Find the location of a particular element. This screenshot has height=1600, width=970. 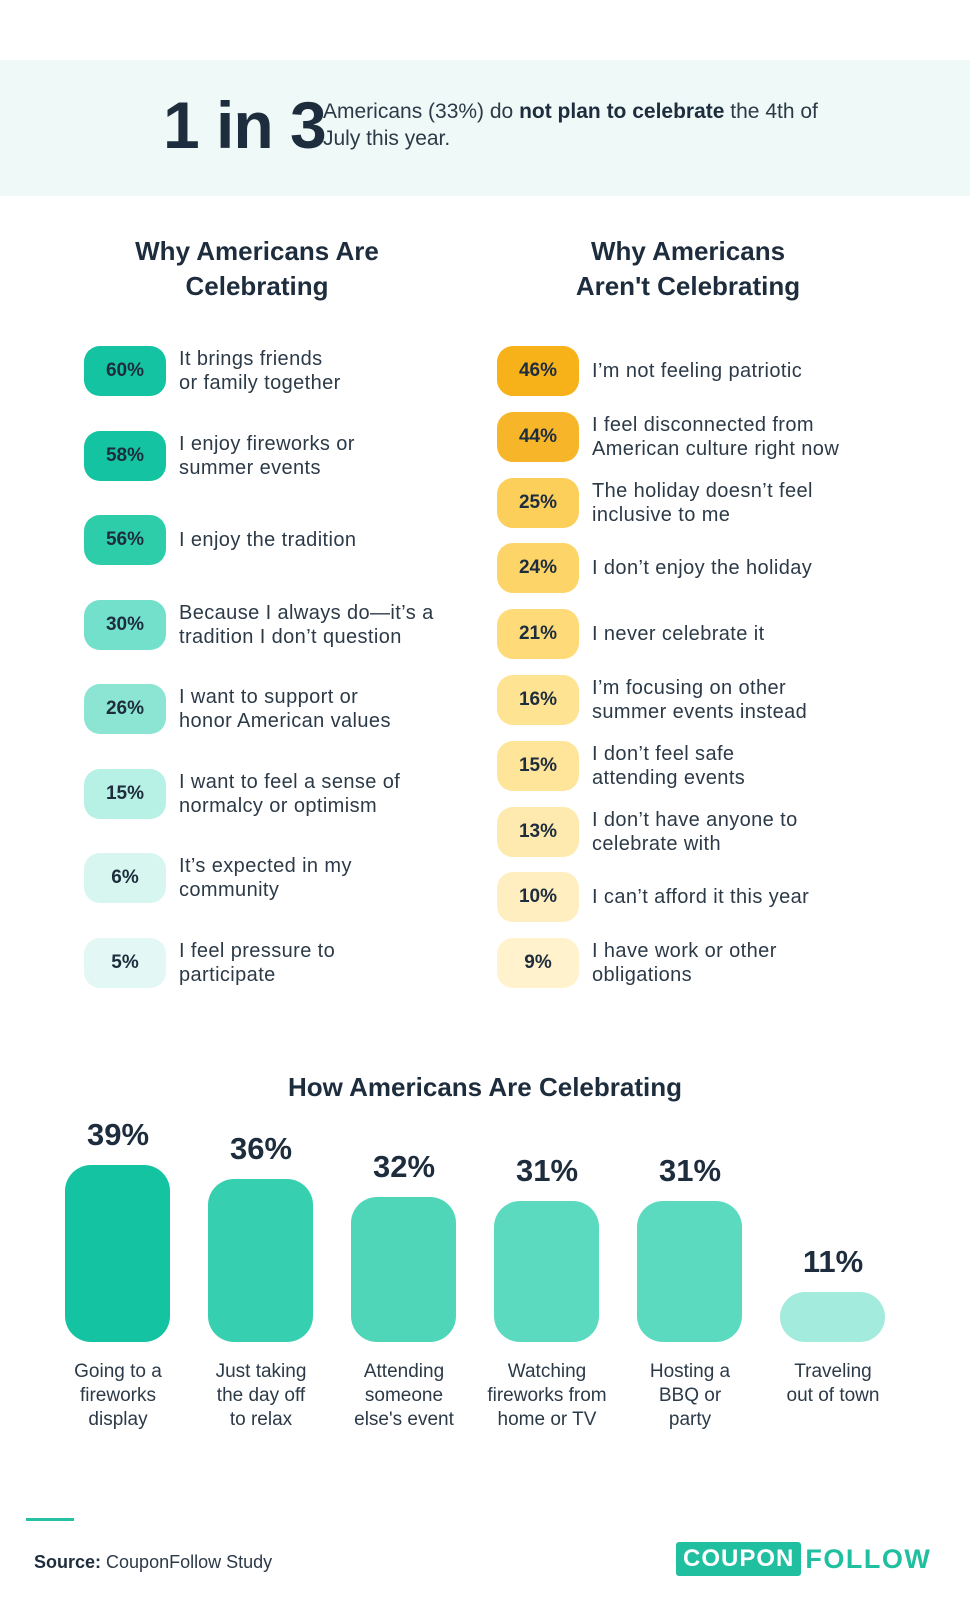

not-celebrating-item: 24% I don’t enjoy the holiday is located at coordinates (654, 568).